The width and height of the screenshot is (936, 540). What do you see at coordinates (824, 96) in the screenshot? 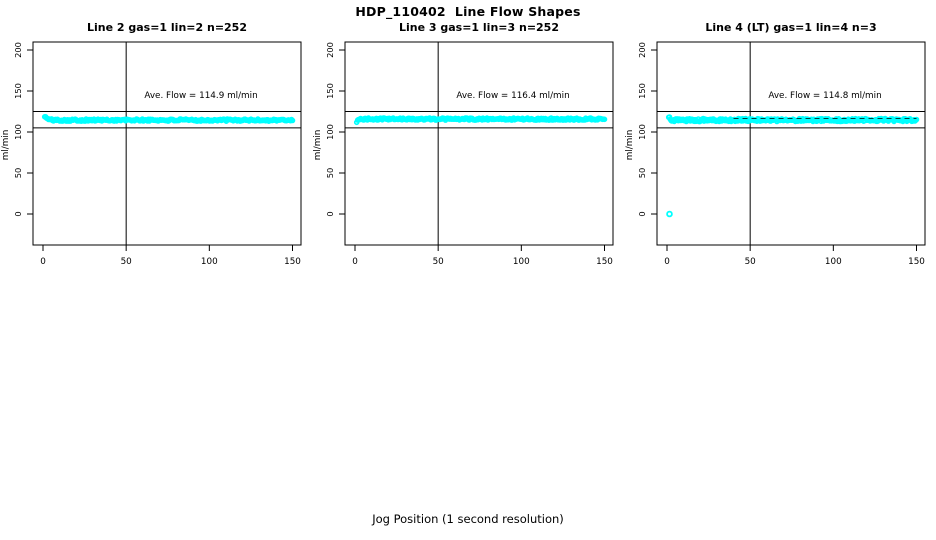
I see `ave-flow-annotation: Ave. Flow = 114.8 ml/min` at bounding box center [824, 96].